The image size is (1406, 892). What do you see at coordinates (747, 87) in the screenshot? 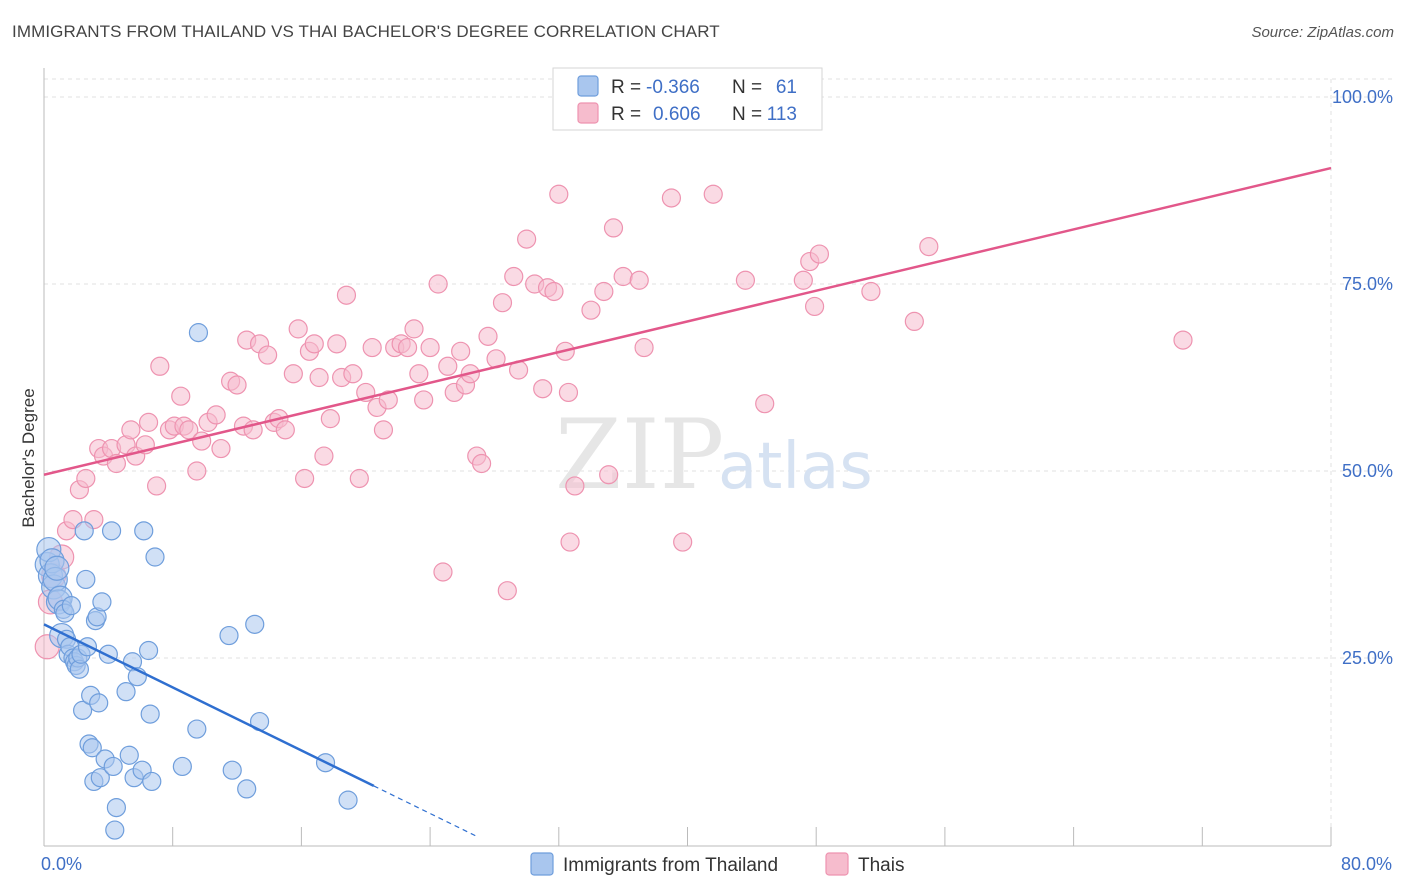
I see `legend-n-label-blue: N =` at bounding box center [747, 87].